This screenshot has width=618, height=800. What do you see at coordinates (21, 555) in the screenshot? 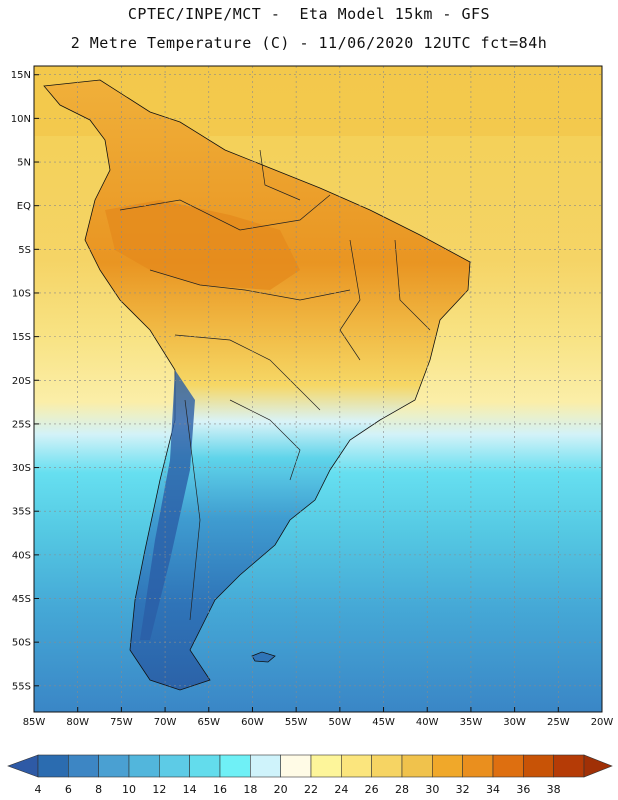
I see `lat-tick-label: 40S` at bounding box center [21, 555].